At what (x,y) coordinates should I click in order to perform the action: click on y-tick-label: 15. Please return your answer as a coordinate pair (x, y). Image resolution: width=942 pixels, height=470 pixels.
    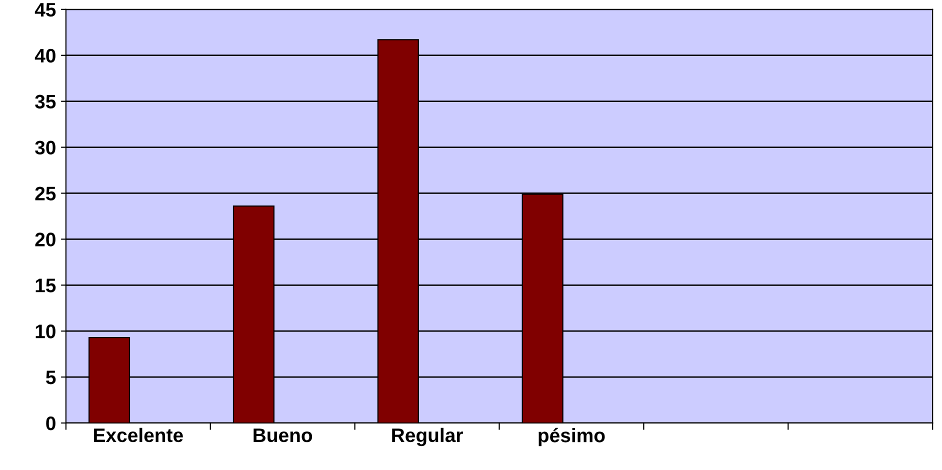
    Looking at the image, I should click on (46, 285).